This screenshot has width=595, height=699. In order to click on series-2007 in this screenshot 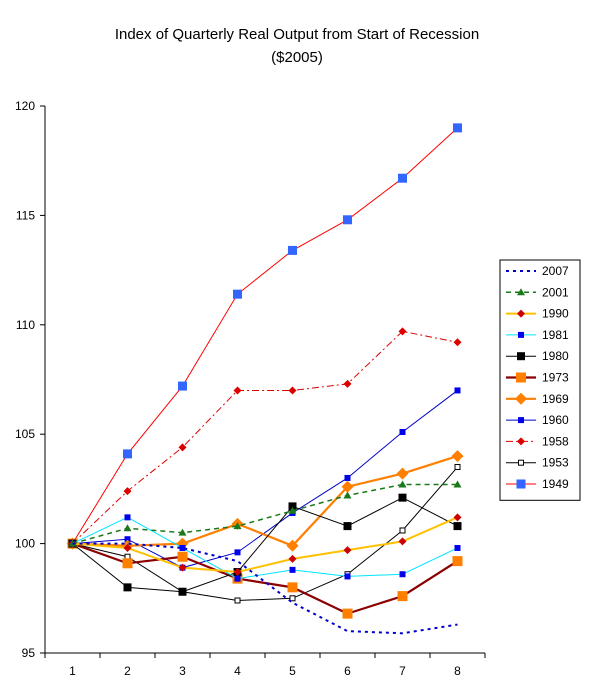, I will do `click(265, 588)`.